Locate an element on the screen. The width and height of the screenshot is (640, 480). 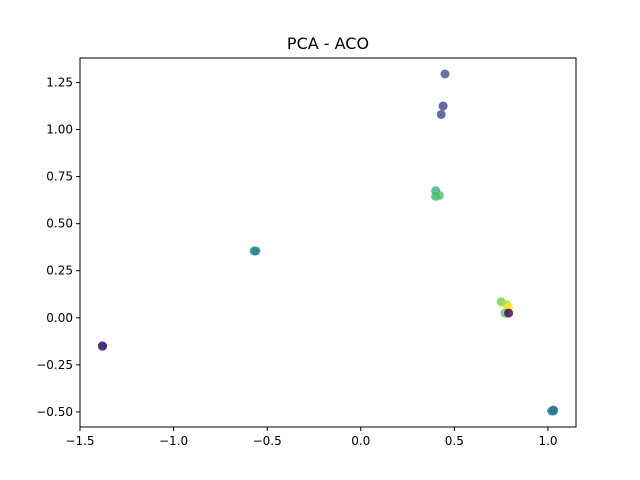
x-tick-label: −0.5 is located at coordinates (267, 441).